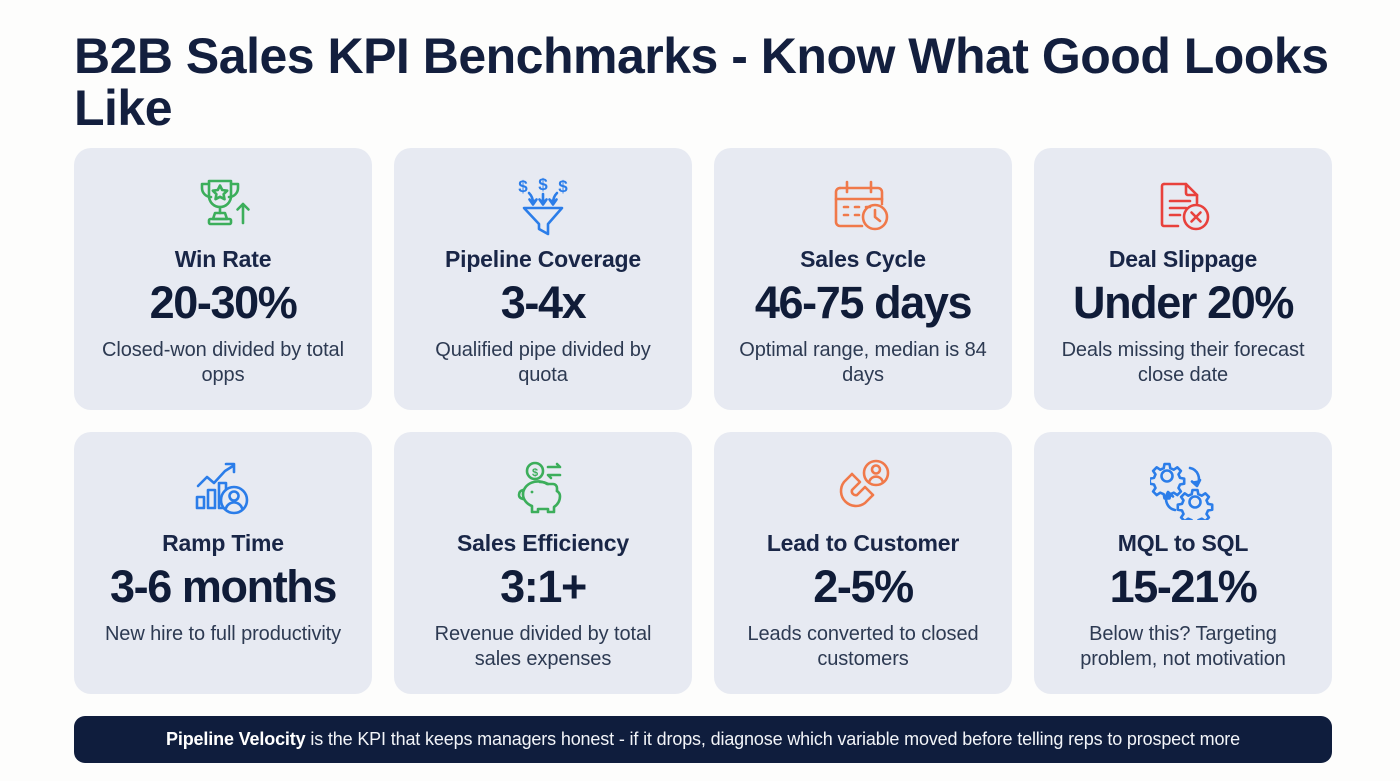  Describe the element at coordinates (1183, 303) in the screenshot. I see `kpi-value: Under 20%` at that location.